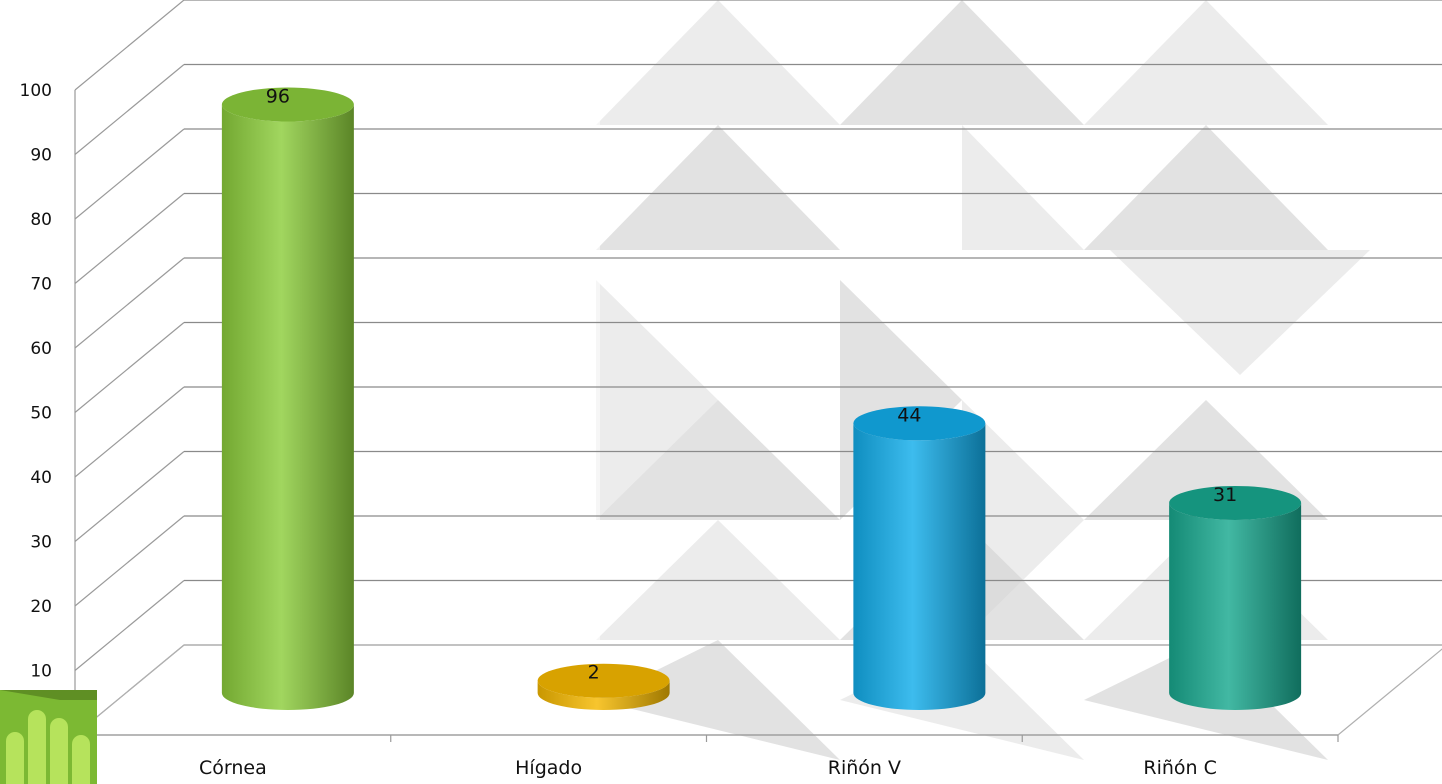 The width and height of the screenshot is (1442, 784). What do you see at coordinates (41, 607) in the screenshot?
I see `y-tick-label: 20` at bounding box center [41, 607].